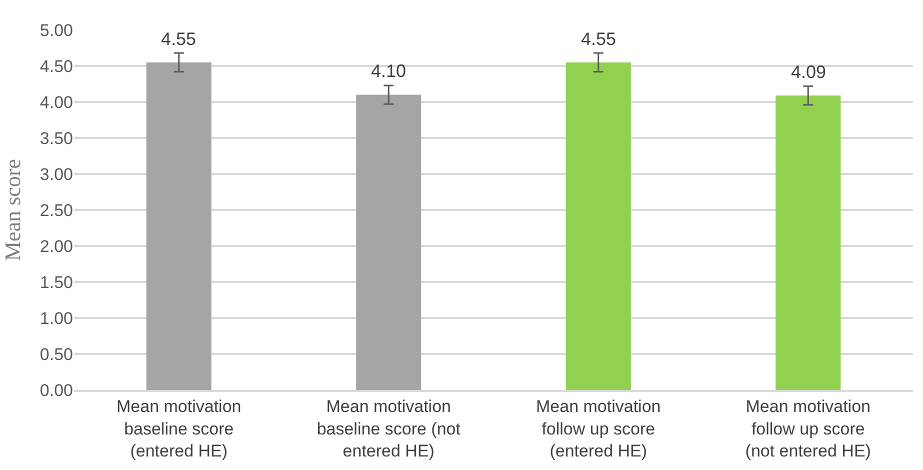 The height and width of the screenshot is (470, 923). What do you see at coordinates (56, 210) in the screenshot?
I see `y-tick-label: 2.50` at bounding box center [56, 210].